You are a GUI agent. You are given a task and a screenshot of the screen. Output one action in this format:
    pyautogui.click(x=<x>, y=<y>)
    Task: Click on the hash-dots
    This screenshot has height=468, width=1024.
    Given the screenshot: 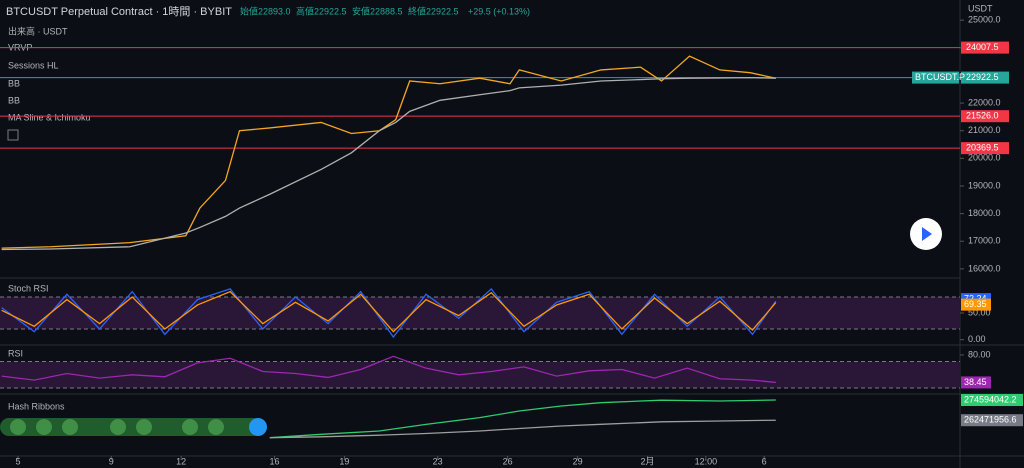 What is the action you would take?
    pyautogui.click(x=133, y=427)
    